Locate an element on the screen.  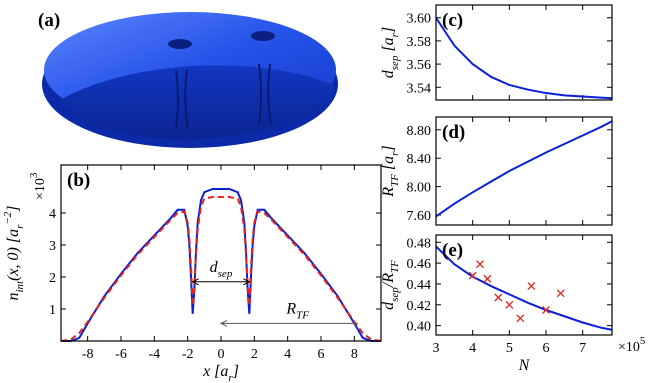
annotation-part: sep is located at coordinates (225, 274).